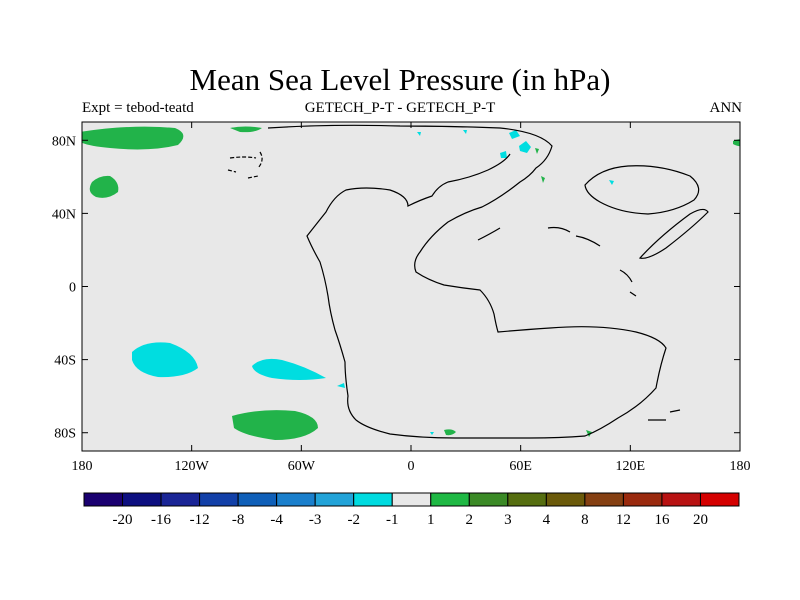 The height and width of the screenshot is (600, 800). What do you see at coordinates (65, 434) in the screenshot?
I see `y-tick-label: 80S` at bounding box center [65, 434].